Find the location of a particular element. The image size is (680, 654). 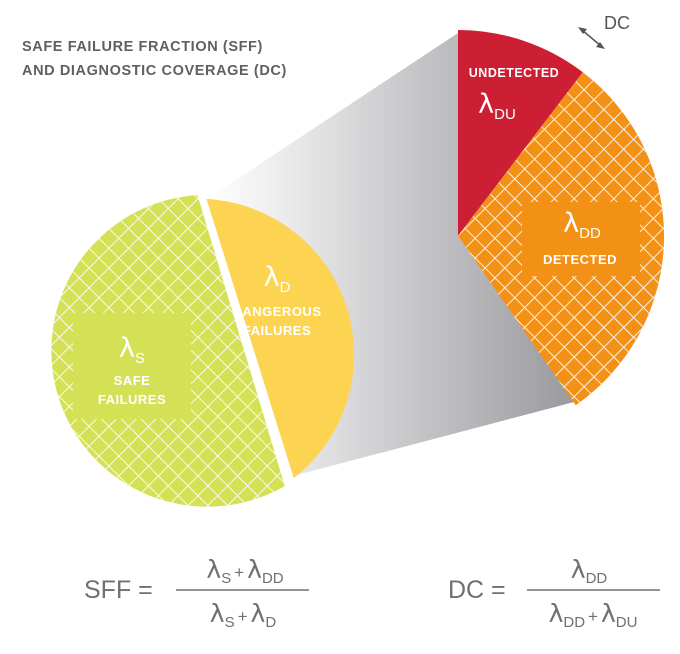

sff-numerator: λS + λDD is located at coordinates (244, 571).